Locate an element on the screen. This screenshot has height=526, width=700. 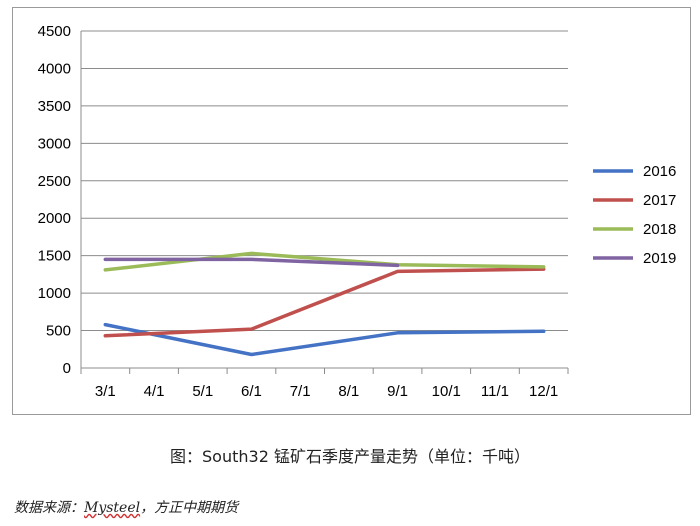
x-tick-label: 8/1 is located at coordinates (348, 391).